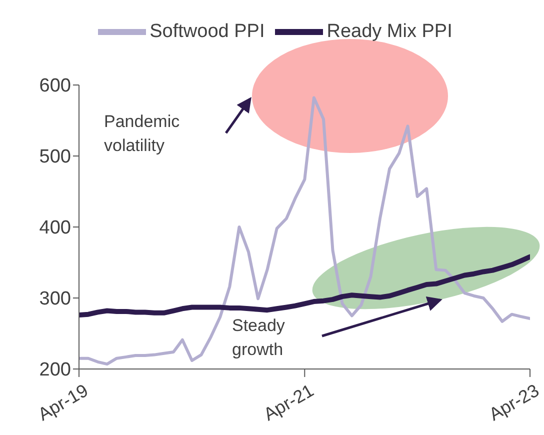 The height and width of the screenshot is (435, 544). What do you see at coordinates (55, 299) in the screenshot?
I see `y-tick-label: 300` at bounding box center [55, 299].